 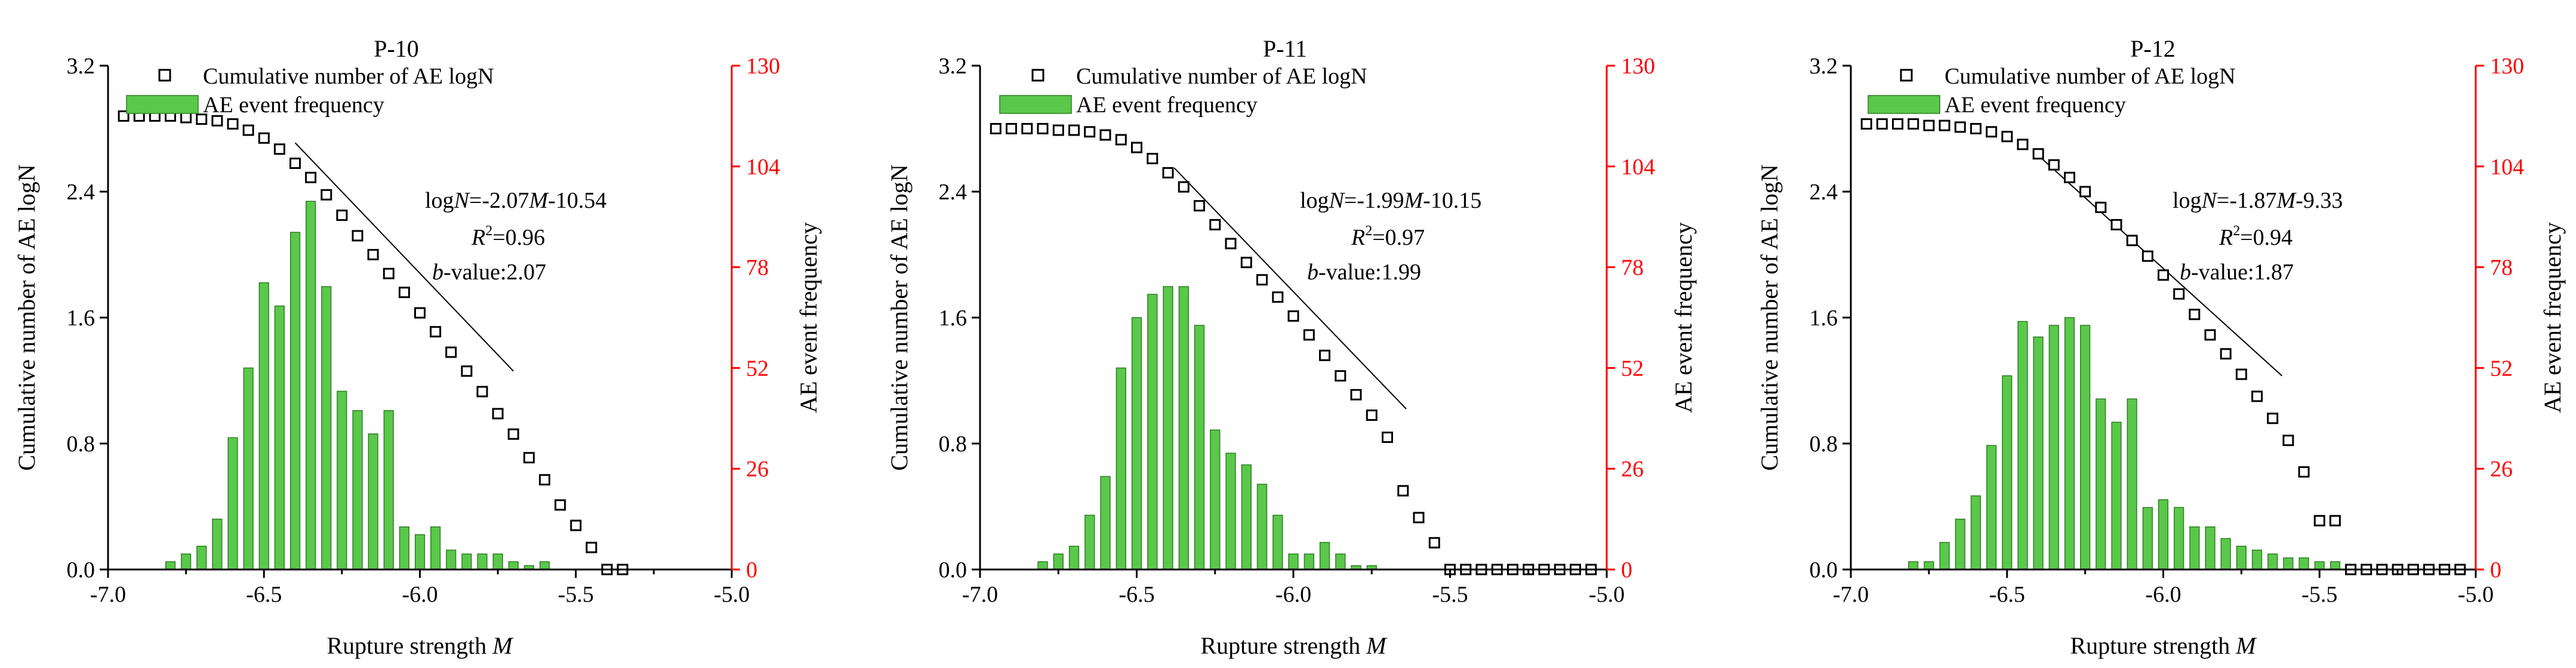 I want to click on r-squared: R2=0.97, so click(x=1388, y=236).